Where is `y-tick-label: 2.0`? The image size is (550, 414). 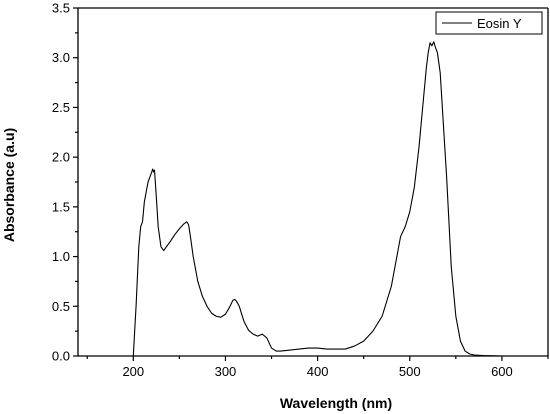 y-tick-label: 2.0 is located at coordinates (61, 157).